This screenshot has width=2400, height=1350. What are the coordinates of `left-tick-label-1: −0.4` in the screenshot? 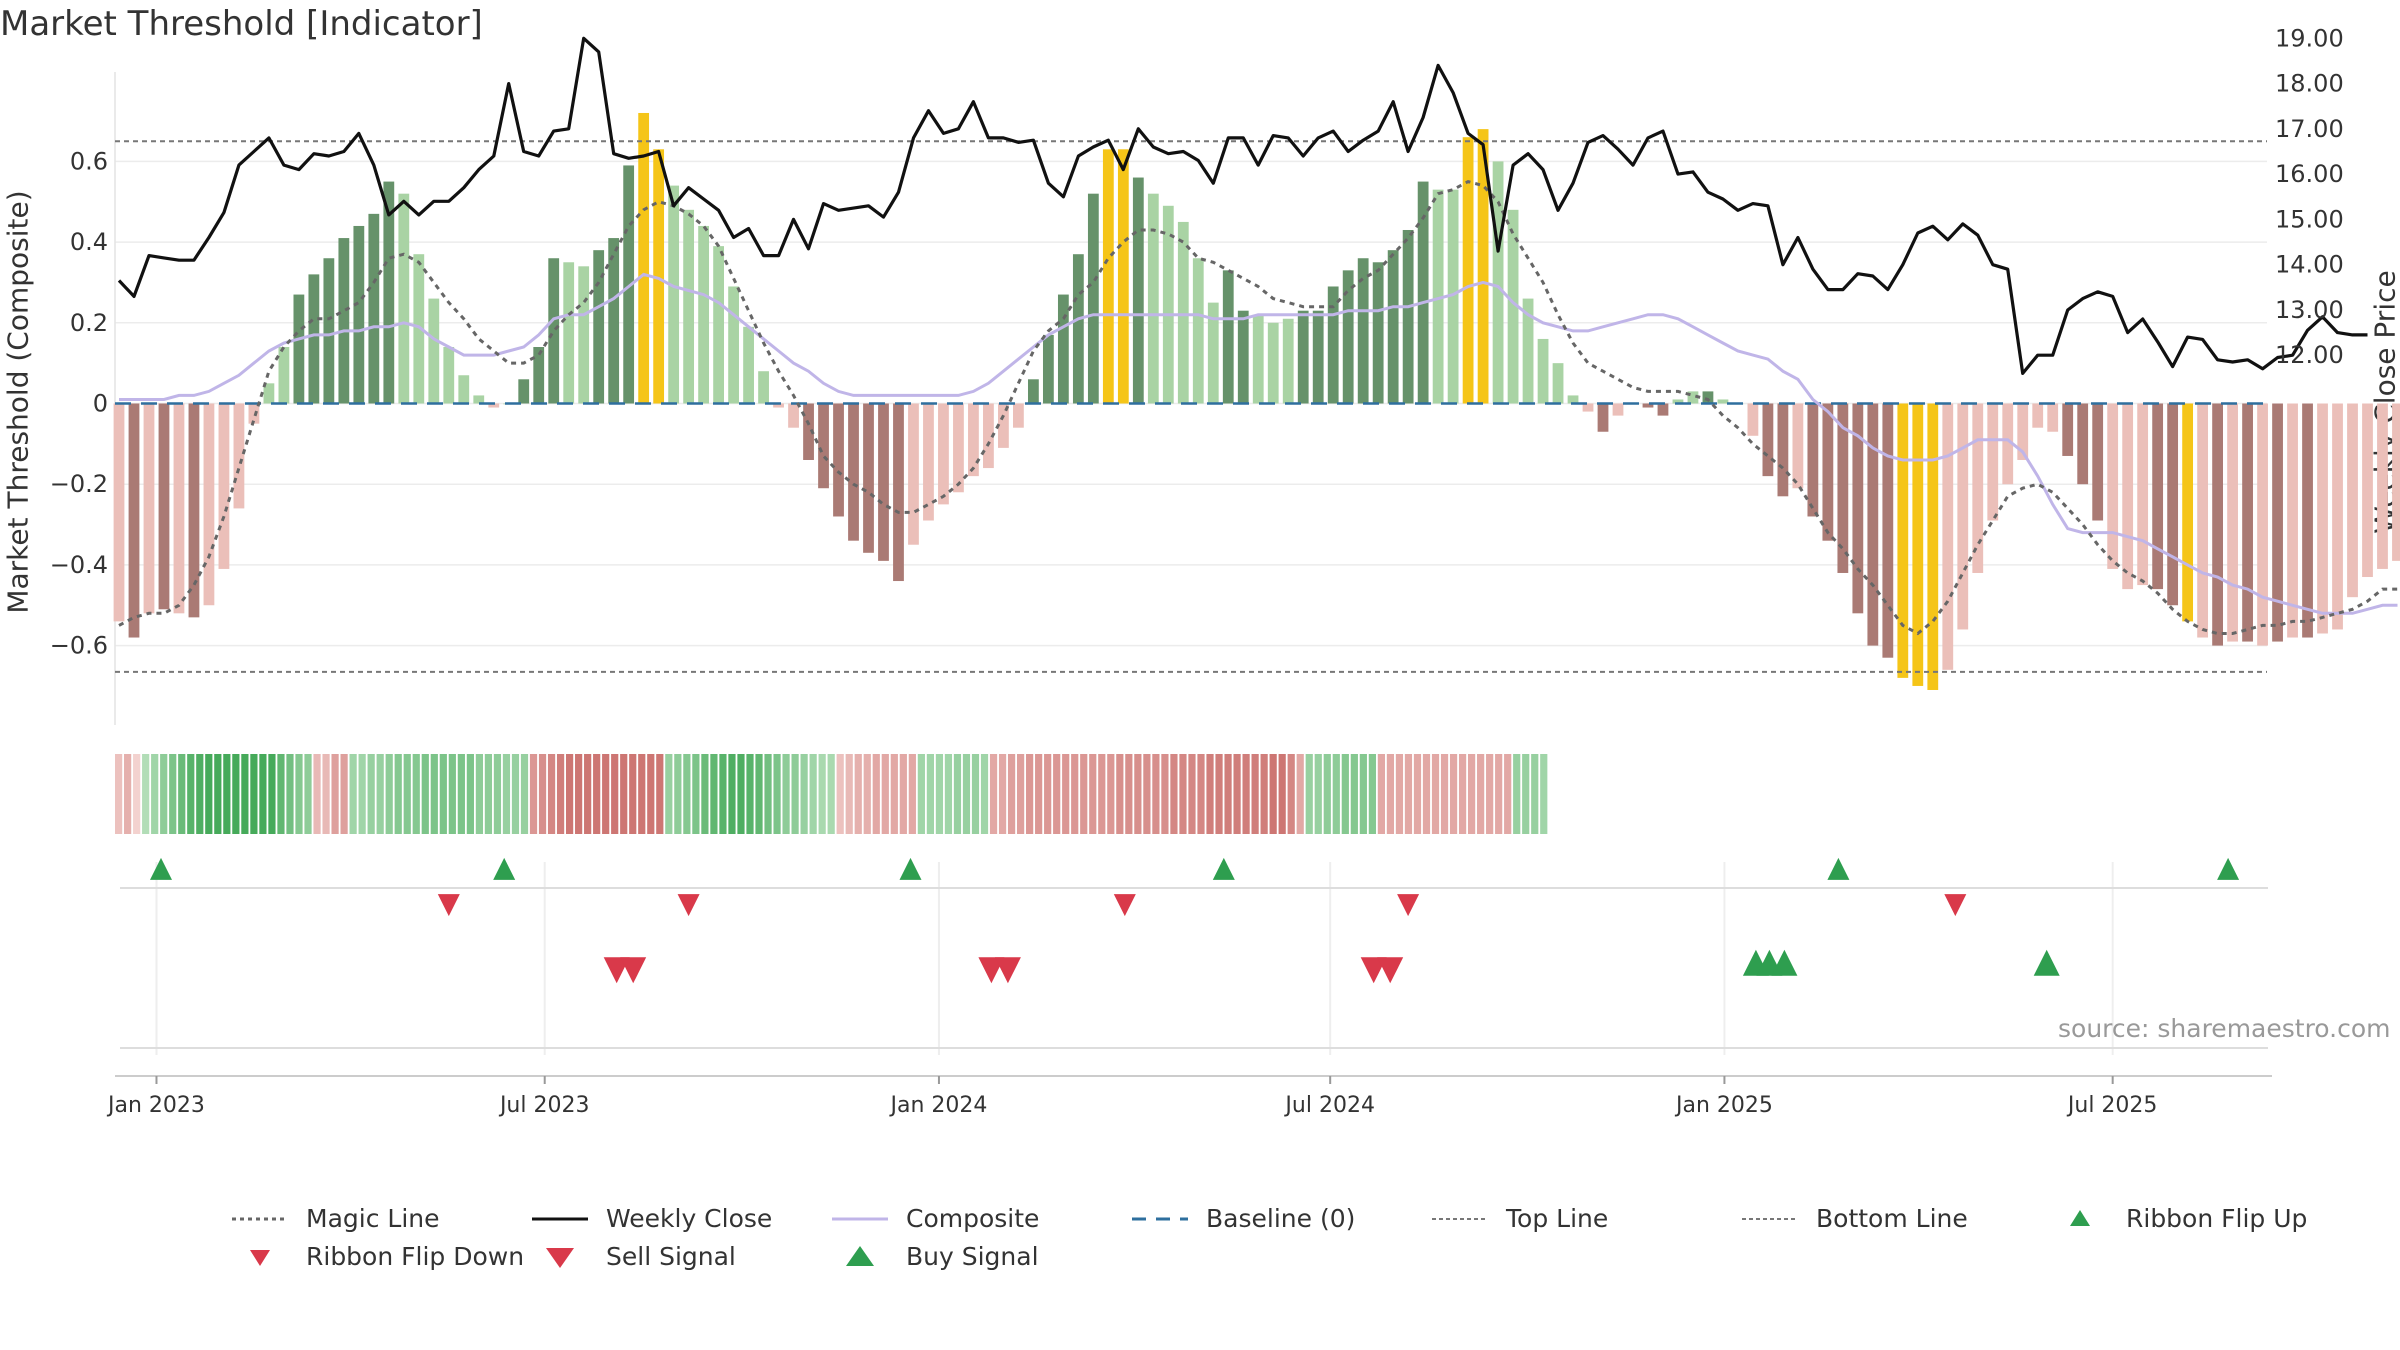 It's located at (79, 565).